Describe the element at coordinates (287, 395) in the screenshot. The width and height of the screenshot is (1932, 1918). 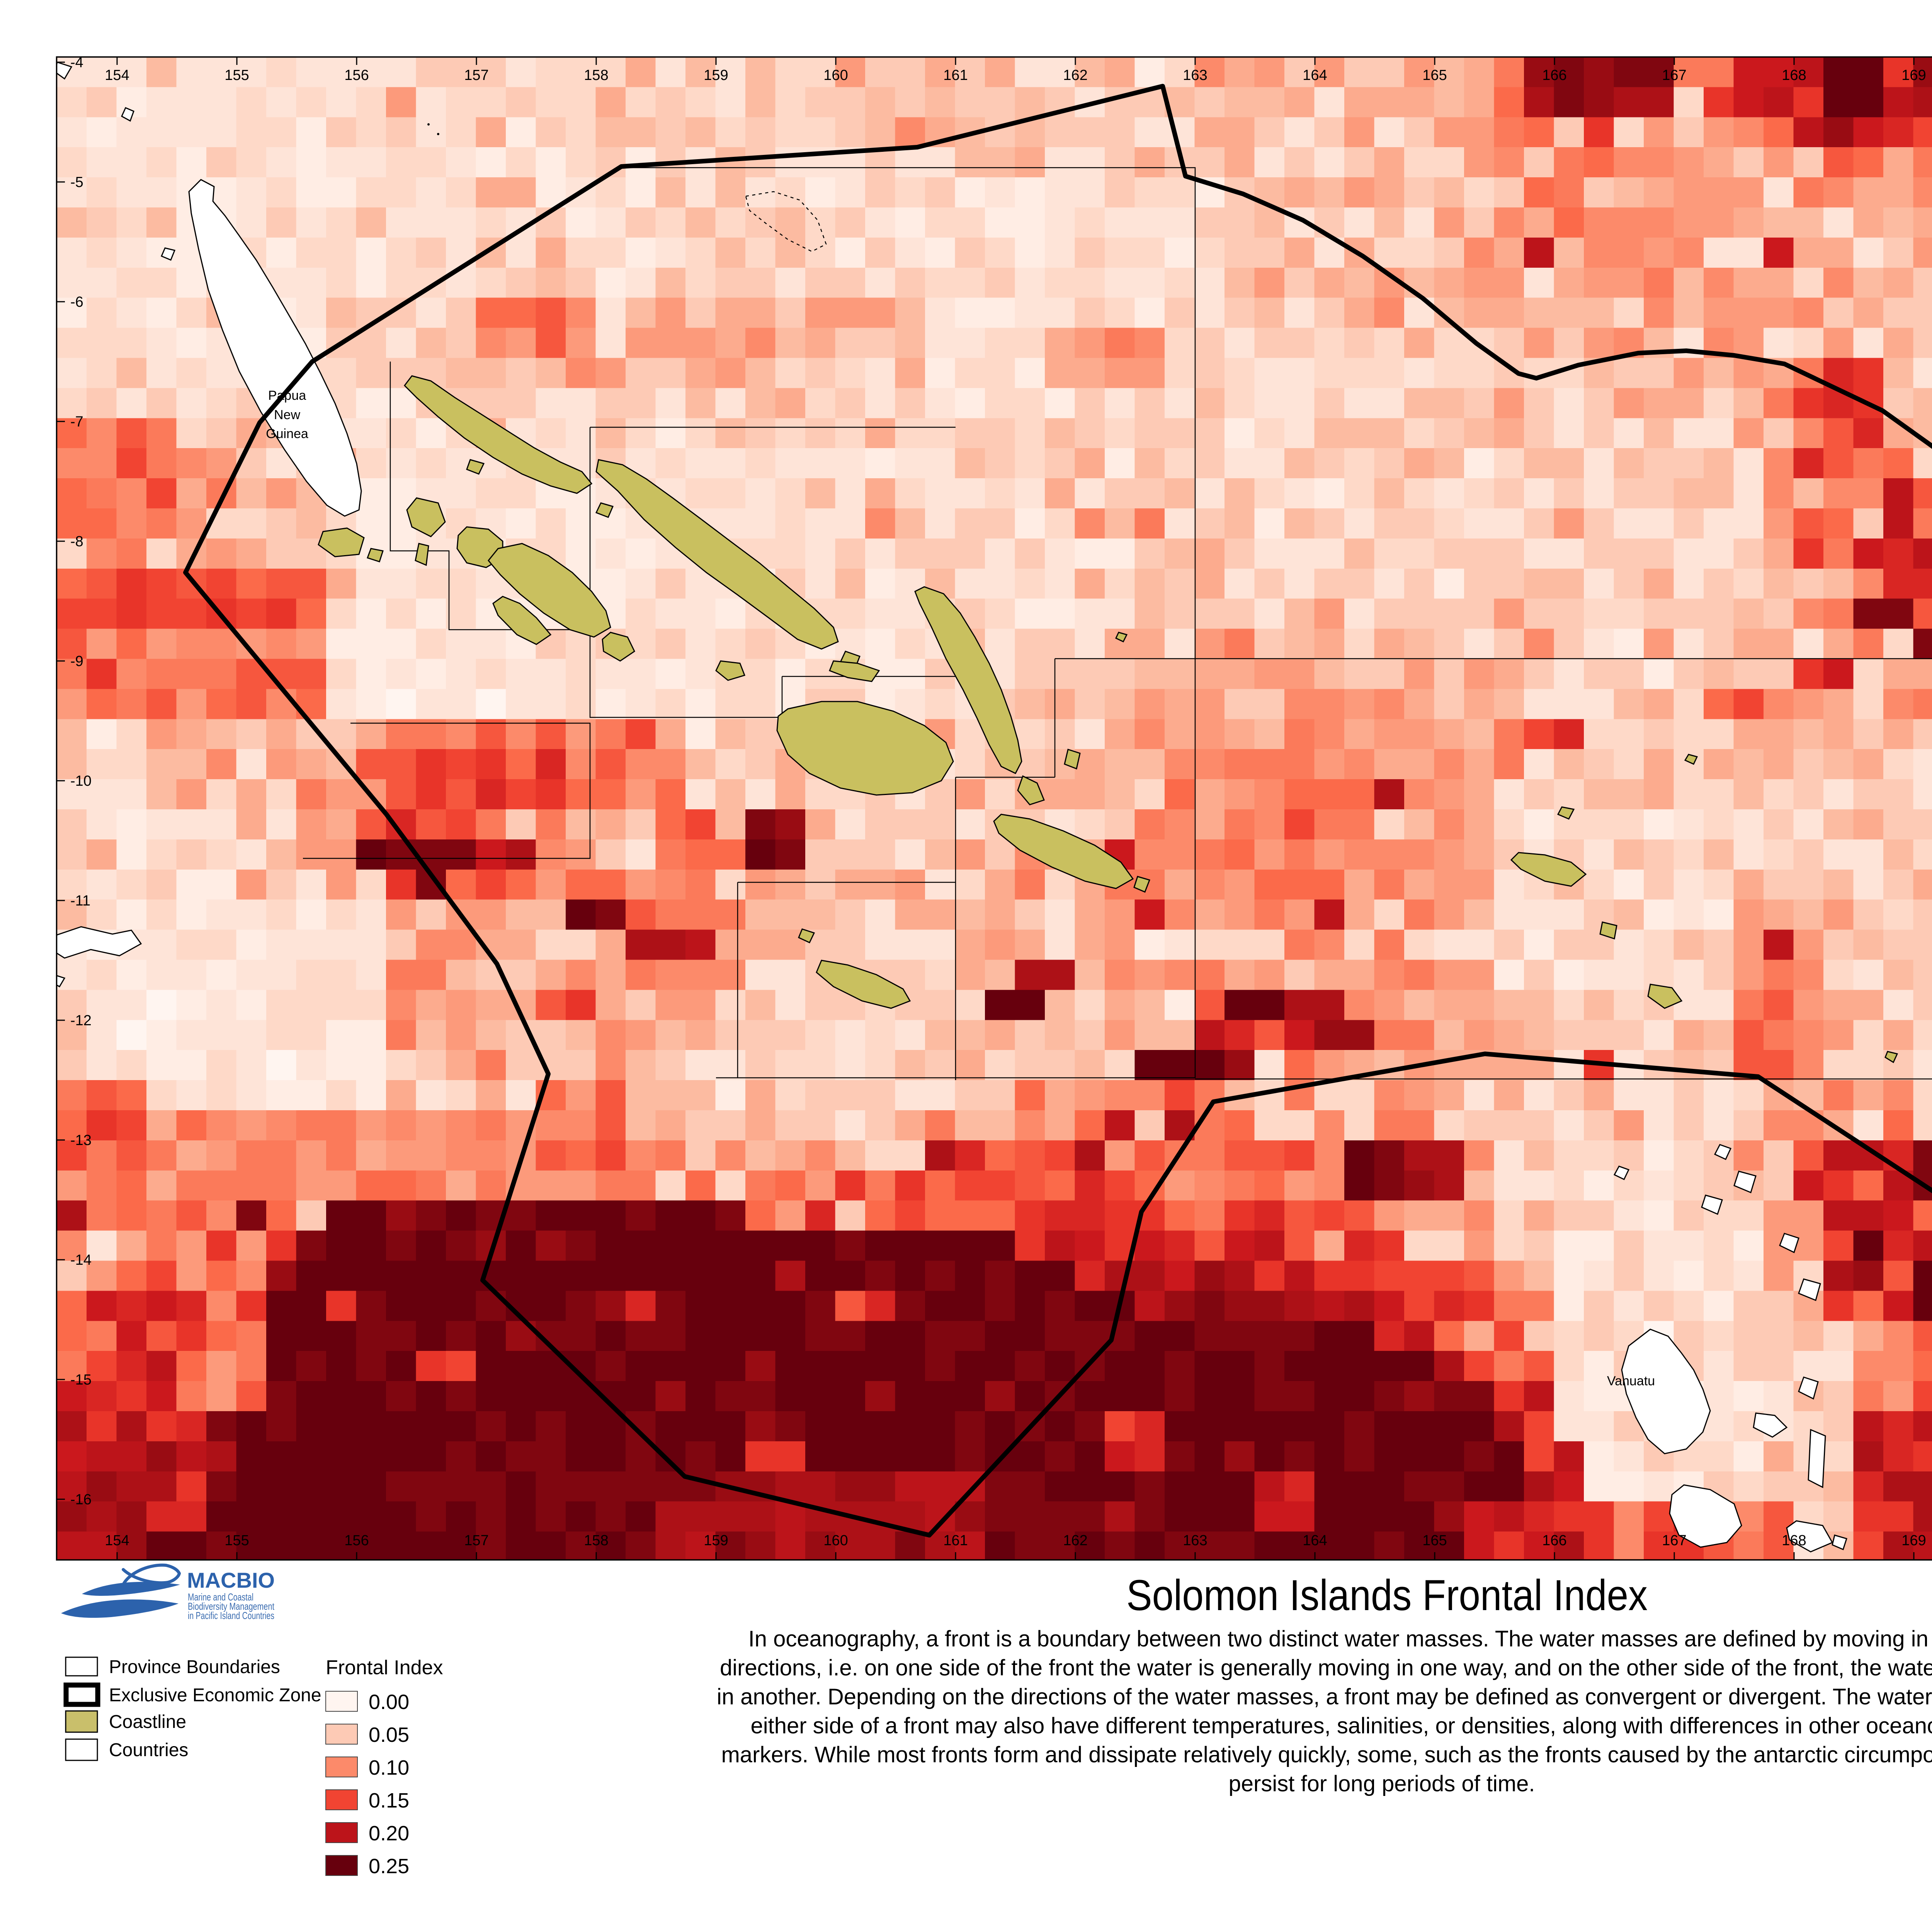
I see `svg-text: Papua` at that location.